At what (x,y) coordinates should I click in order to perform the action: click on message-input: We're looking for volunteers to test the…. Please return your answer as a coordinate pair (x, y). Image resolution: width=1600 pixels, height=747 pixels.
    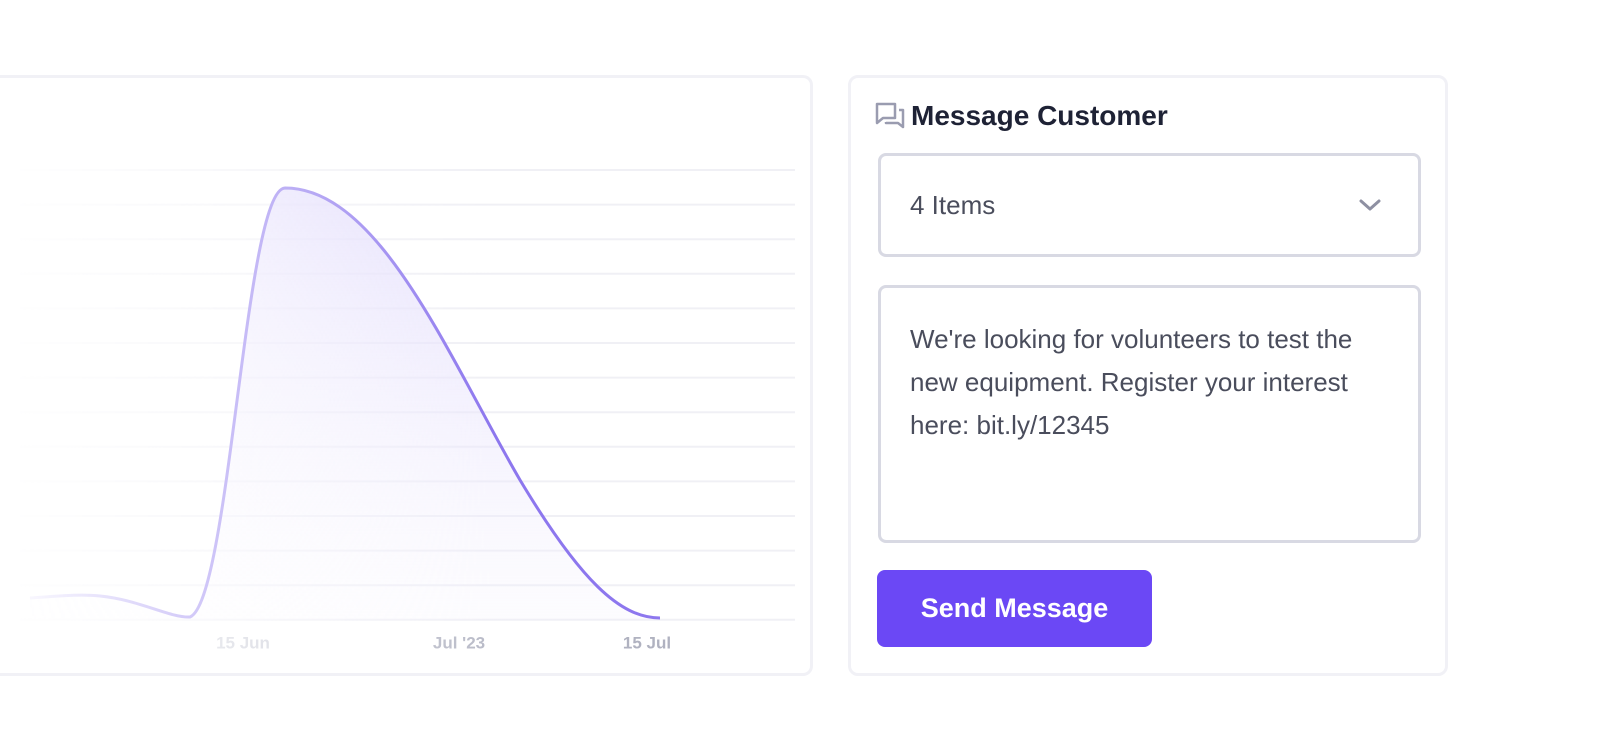
    Looking at the image, I should click on (1149, 414).